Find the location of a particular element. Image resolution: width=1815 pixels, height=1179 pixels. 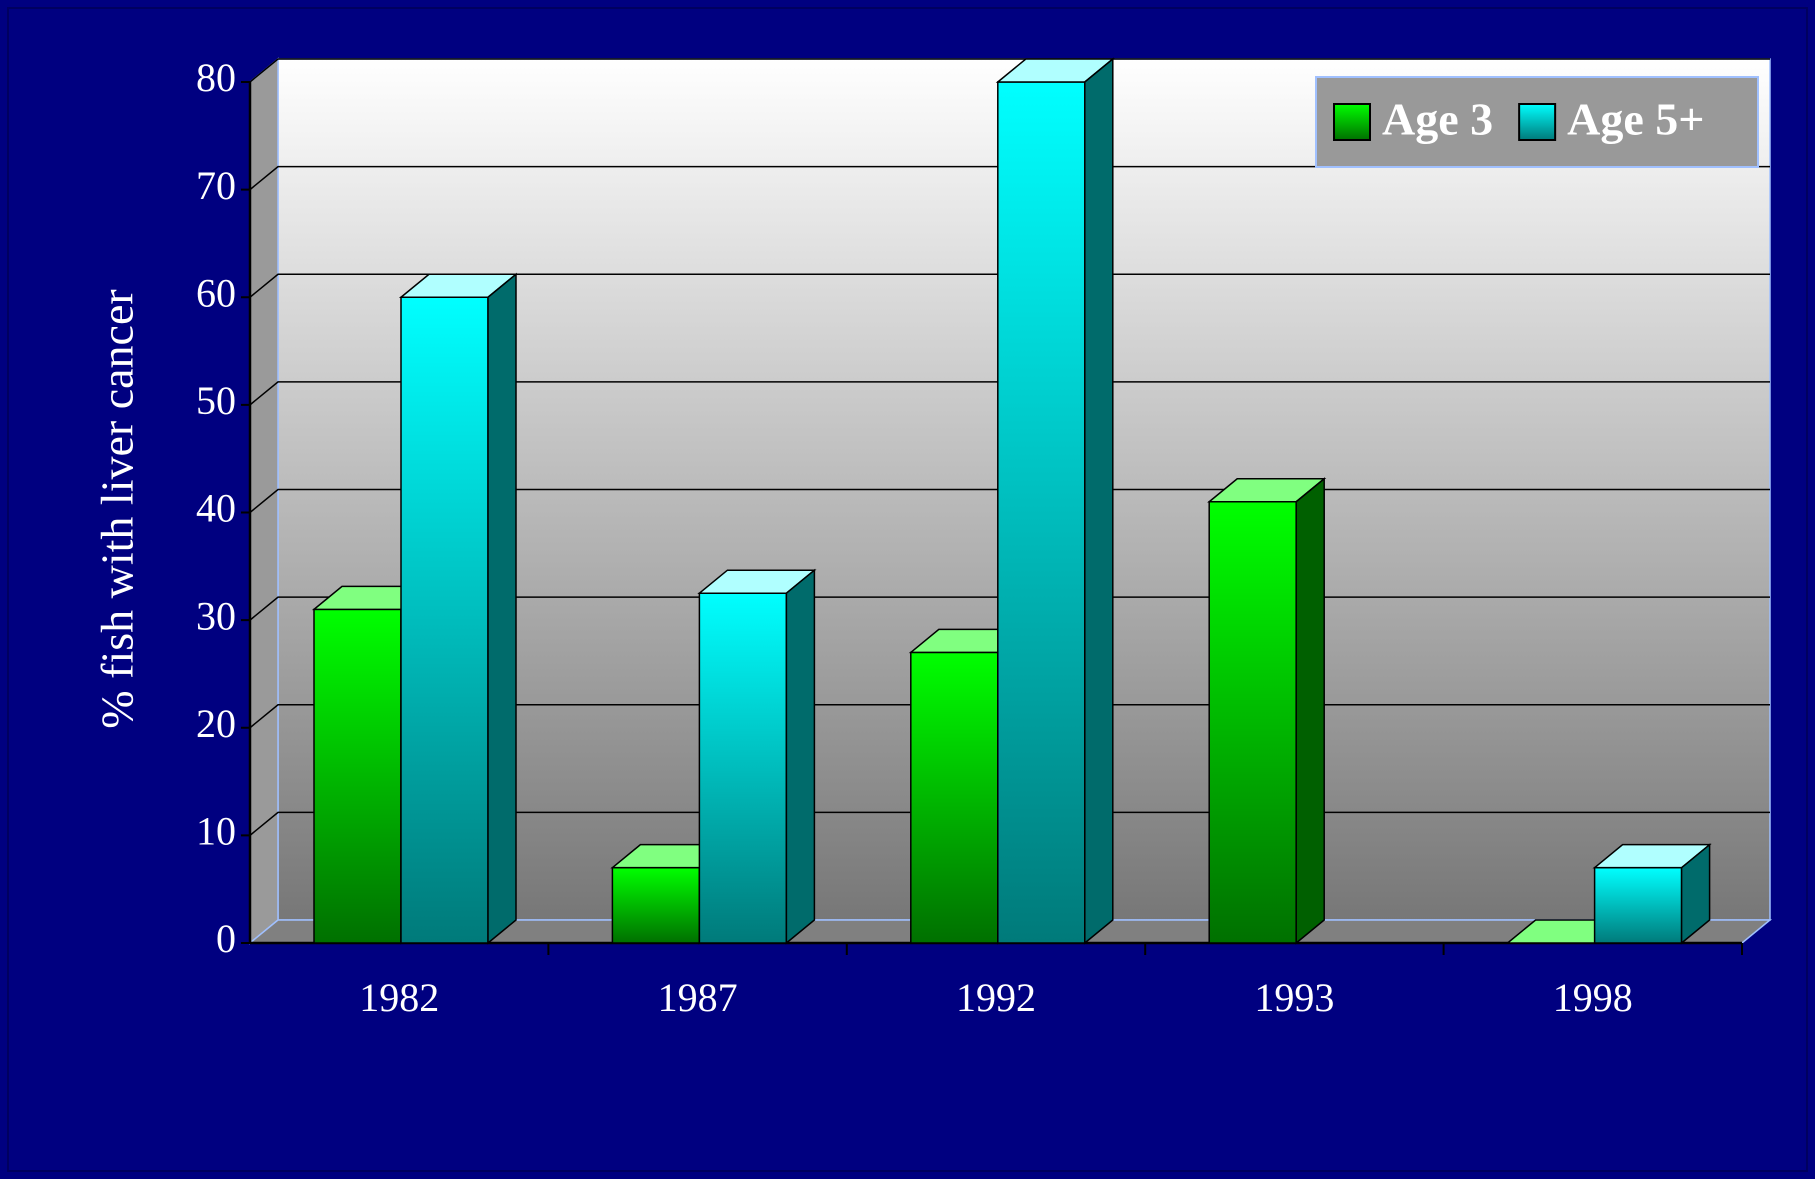

x-tick-label: 1993 is located at coordinates (1294, 997).